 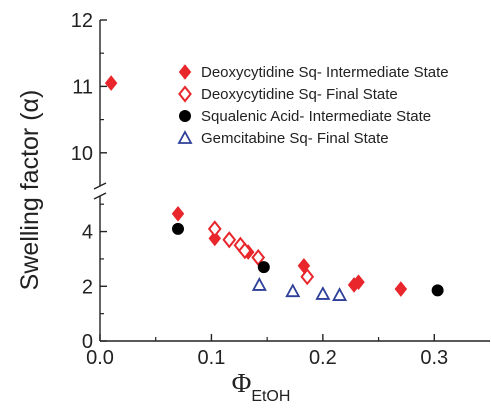 I want to click on legend-entry-label: Deoxycytidine Sq- Intermediate State, so click(x=325, y=72).